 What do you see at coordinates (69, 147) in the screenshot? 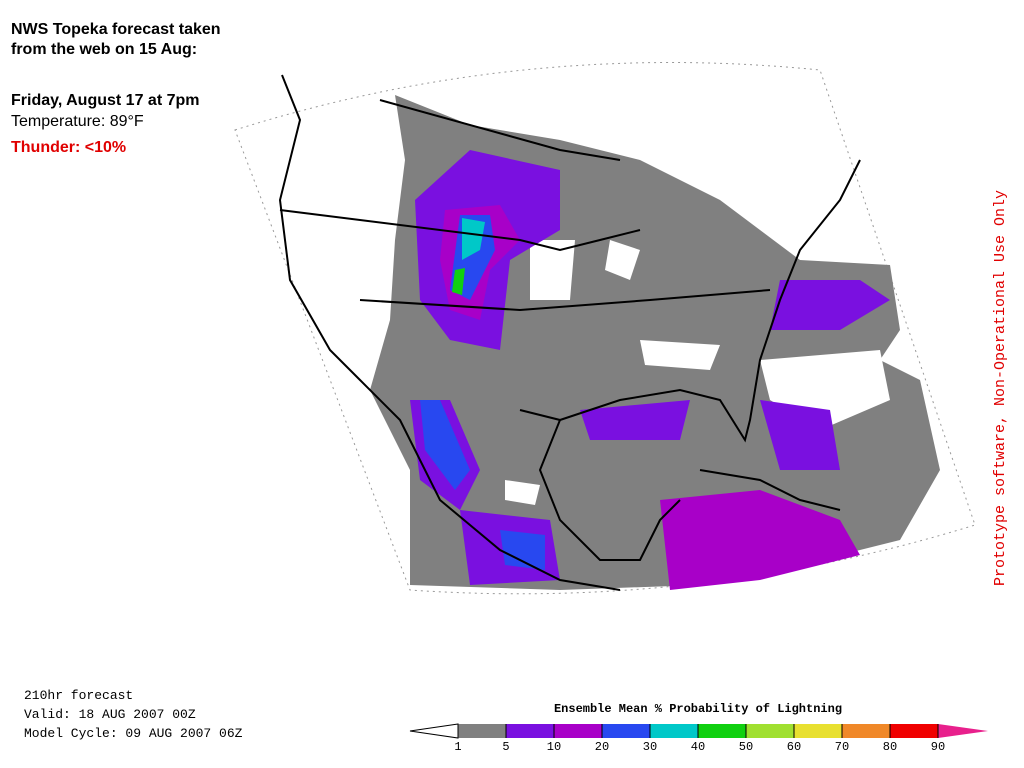
I see `caption-thunder: Thunder: <10%` at bounding box center [69, 147].